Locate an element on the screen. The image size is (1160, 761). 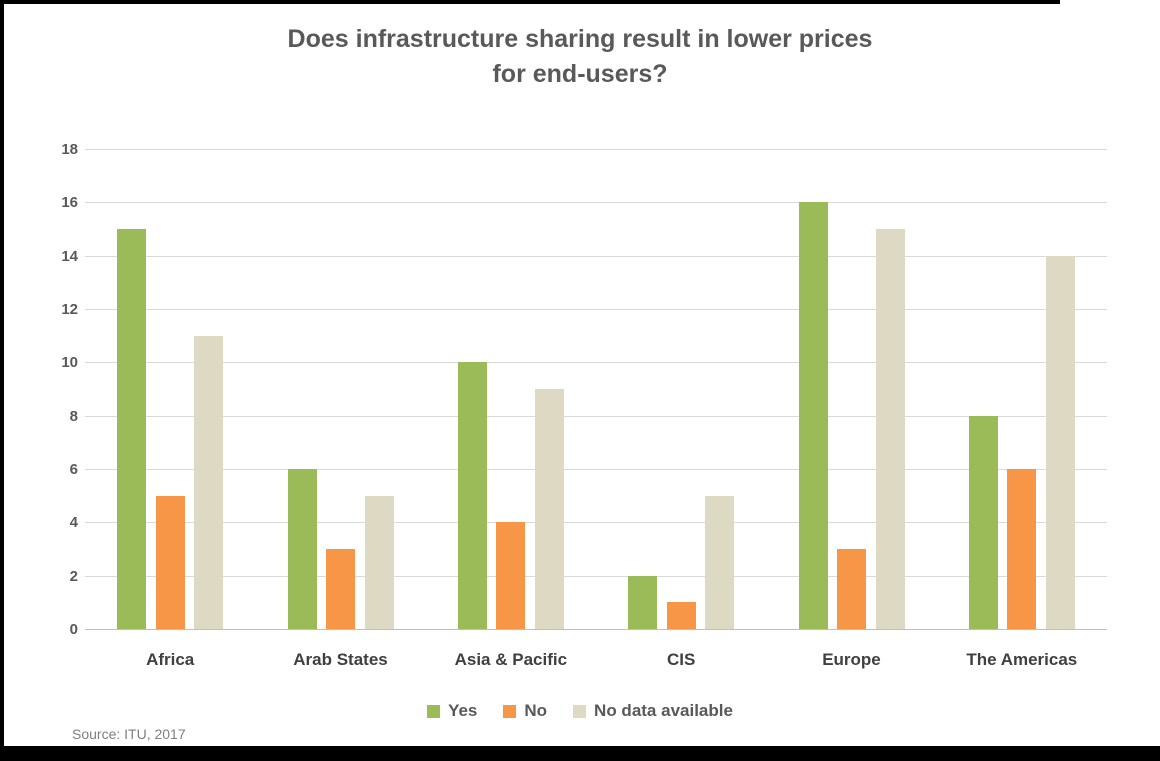
y-axis-tick-16: 16 is located at coordinates (69, 203).